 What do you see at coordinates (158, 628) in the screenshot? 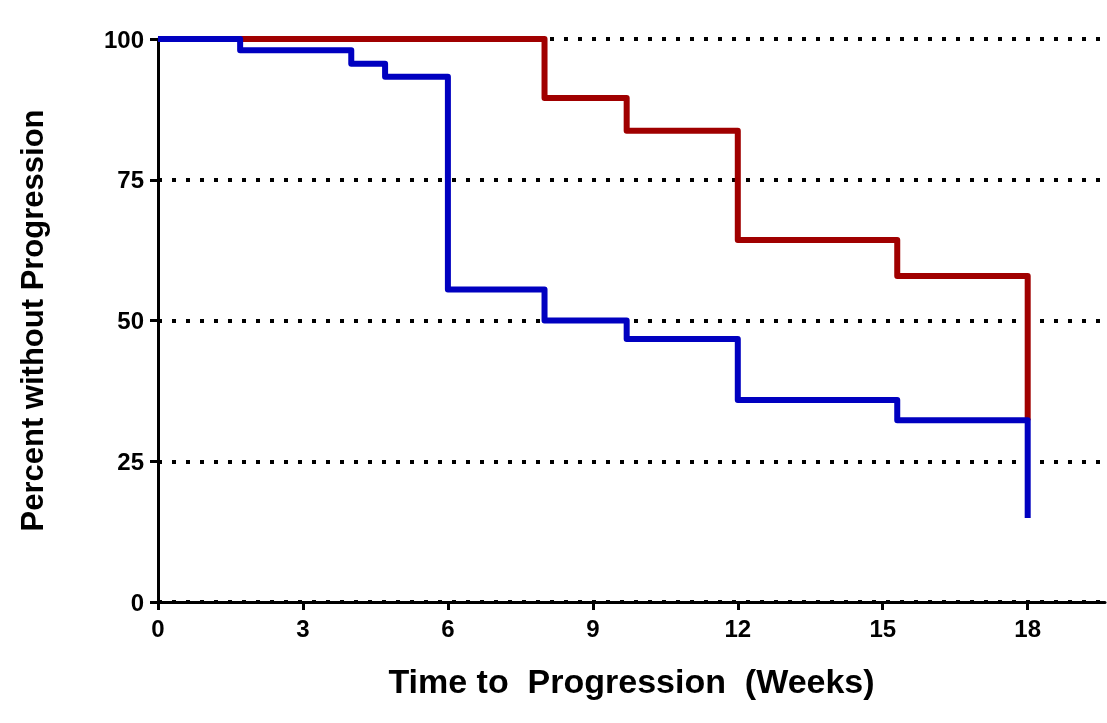
I see `x-tick-label: 0` at bounding box center [158, 628].